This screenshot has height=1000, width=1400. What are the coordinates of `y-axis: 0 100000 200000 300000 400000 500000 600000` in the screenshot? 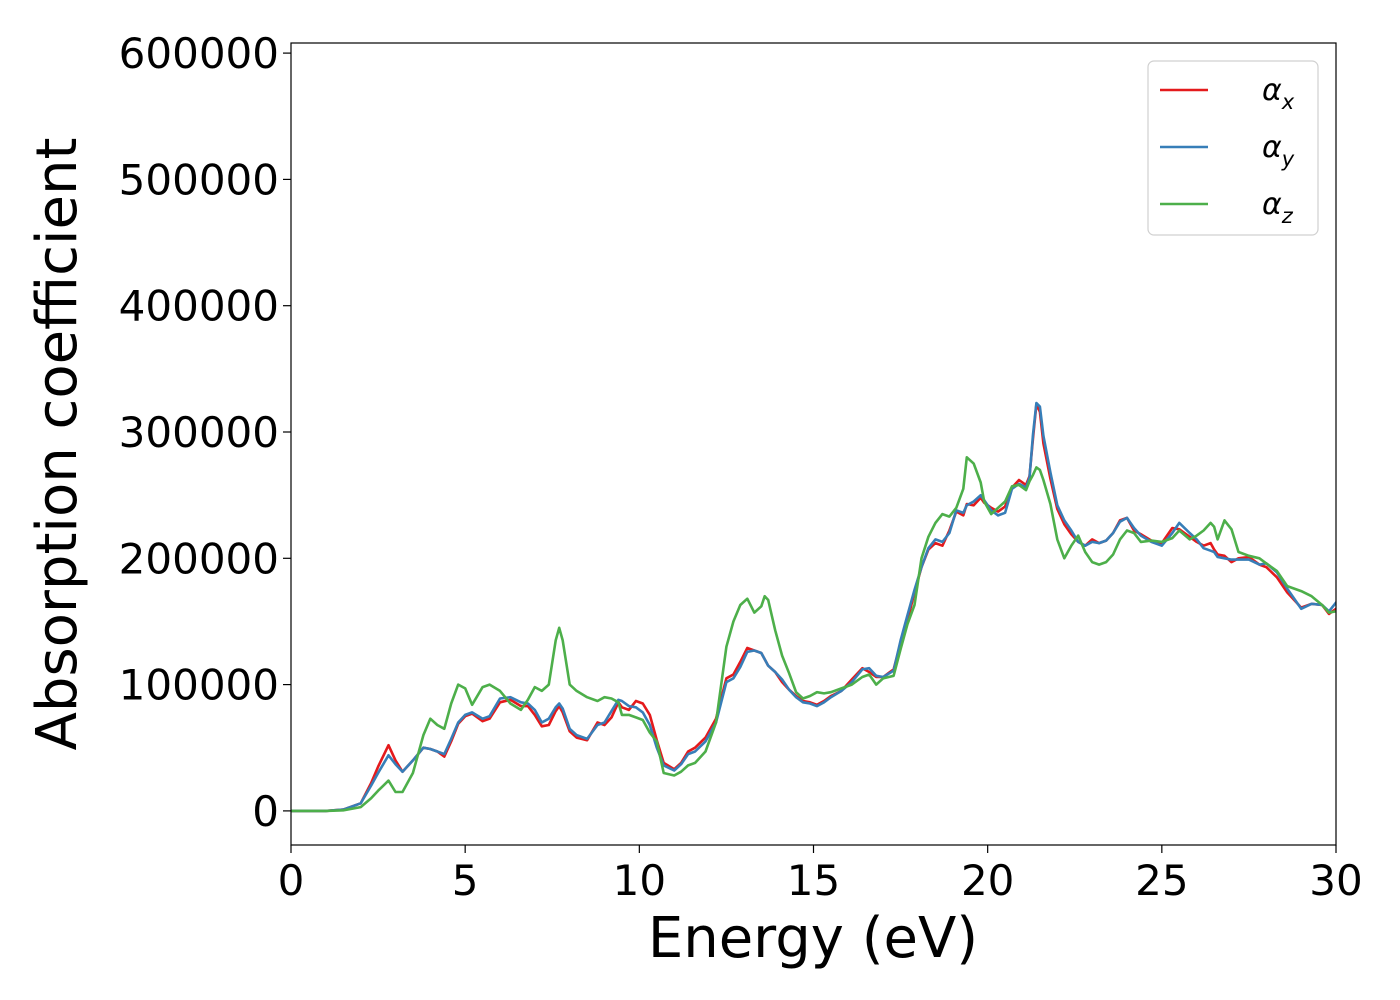 It's located at (205, 432).